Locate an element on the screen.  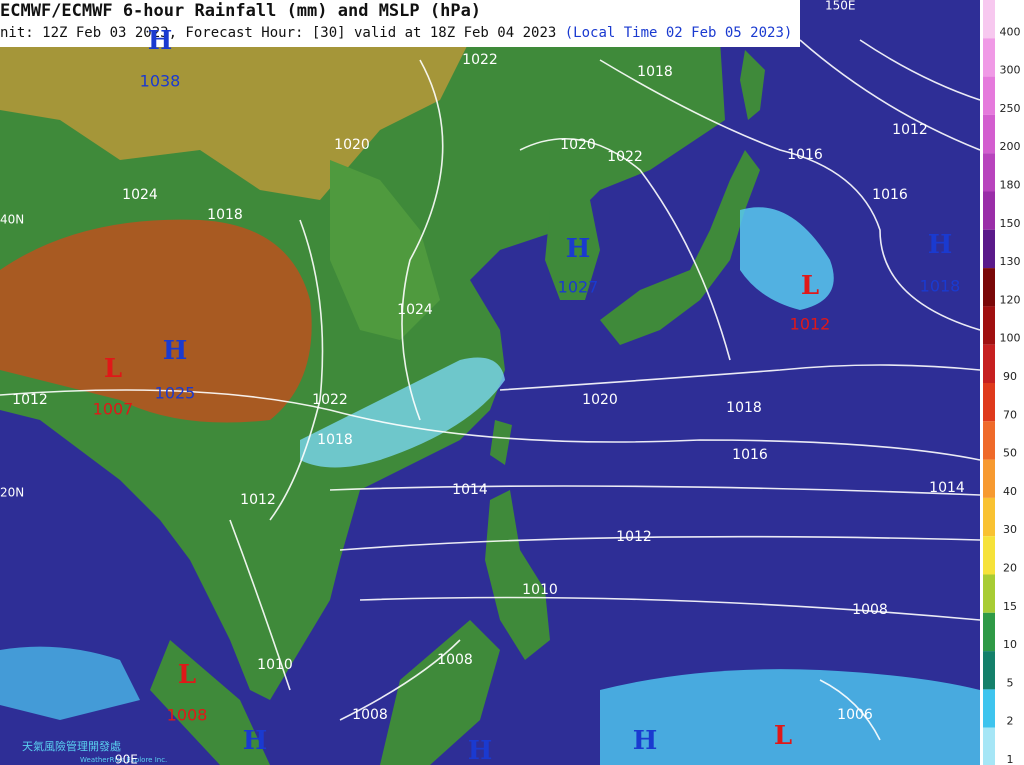
pressure-center-value: 1025 is located at coordinates (175, 393).